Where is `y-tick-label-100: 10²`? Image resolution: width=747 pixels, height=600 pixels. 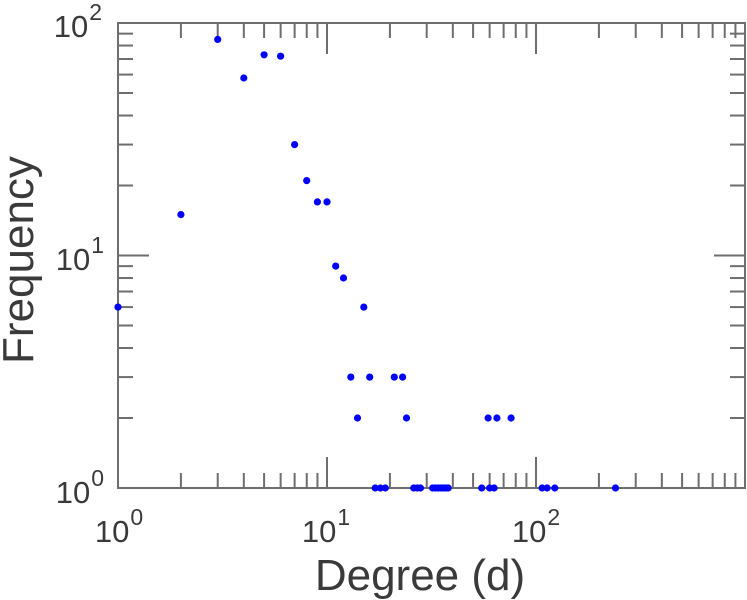 y-tick-label-100: 10² is located at coordinates (77, 22).